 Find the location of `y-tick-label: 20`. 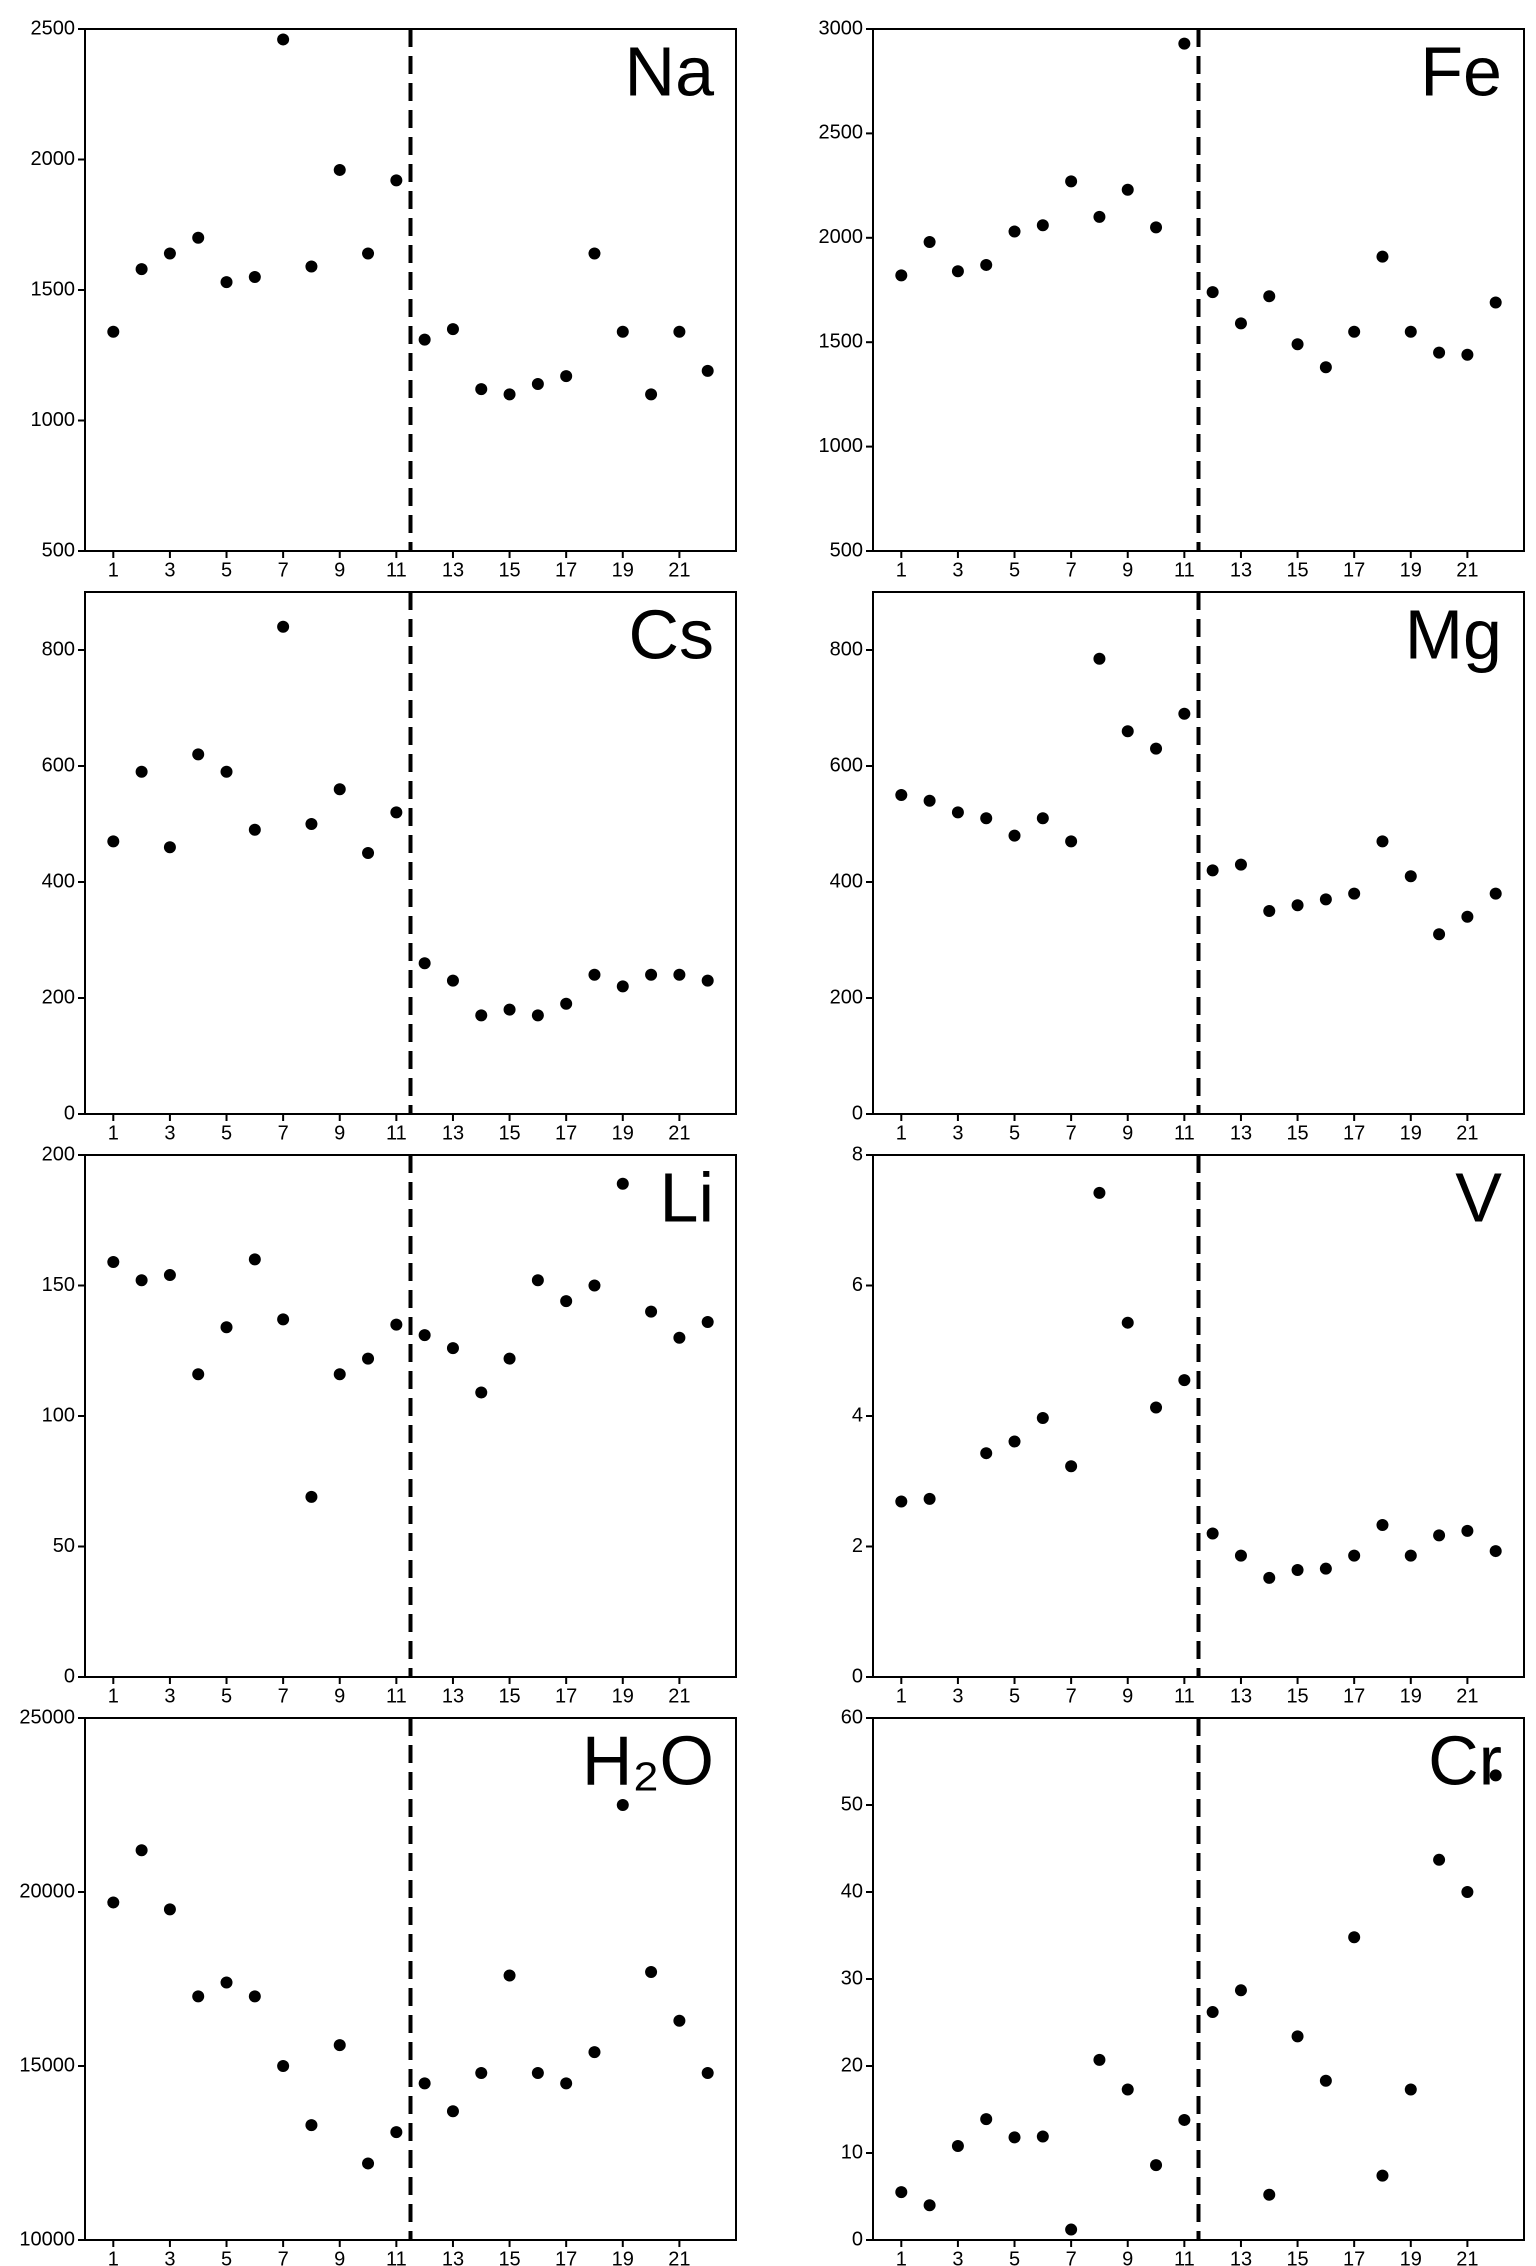

y-tick-label: 20 is located at coordinates (852, 2065).